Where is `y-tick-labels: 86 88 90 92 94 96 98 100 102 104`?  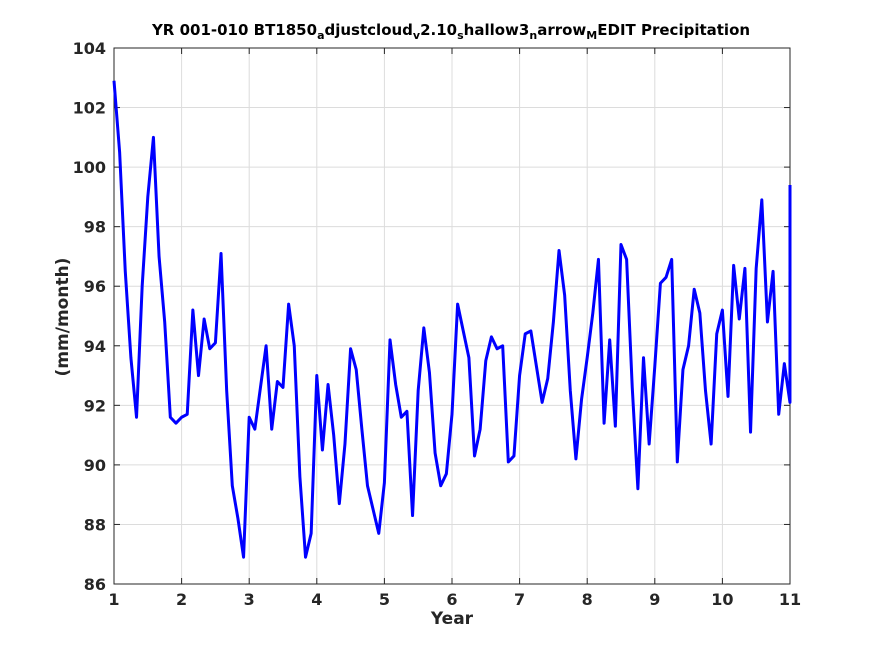
y-tick-labels: 86 88 90 92 94 96 98 100 102 104 is located at coordinates (89, 316).